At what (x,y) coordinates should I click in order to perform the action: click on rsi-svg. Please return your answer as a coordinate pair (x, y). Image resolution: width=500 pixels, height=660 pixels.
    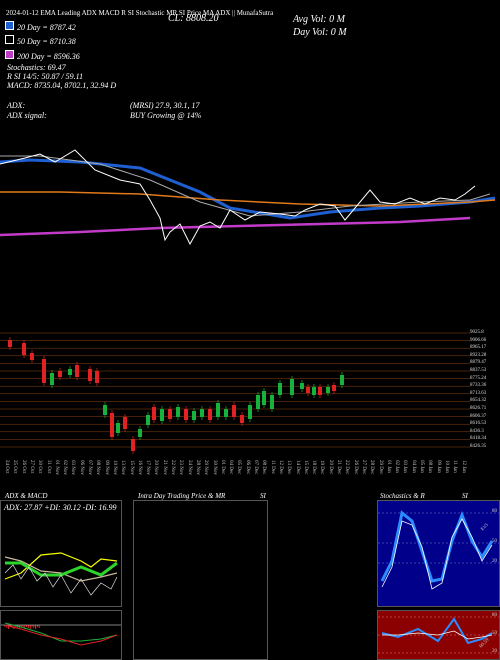
    Looking at the image, I should click on (438, 635).